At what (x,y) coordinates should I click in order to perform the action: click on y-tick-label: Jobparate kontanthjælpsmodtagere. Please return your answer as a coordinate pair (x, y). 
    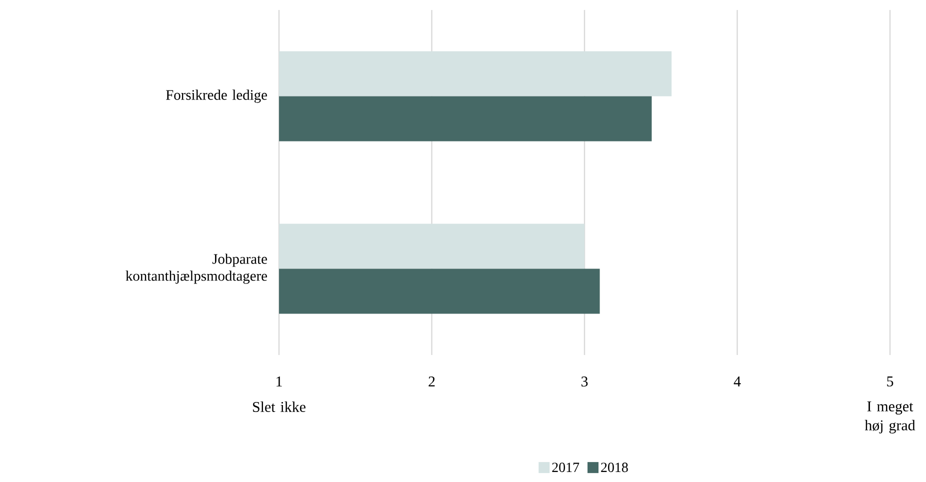
    Looking at the image, I should click on (196, 269).